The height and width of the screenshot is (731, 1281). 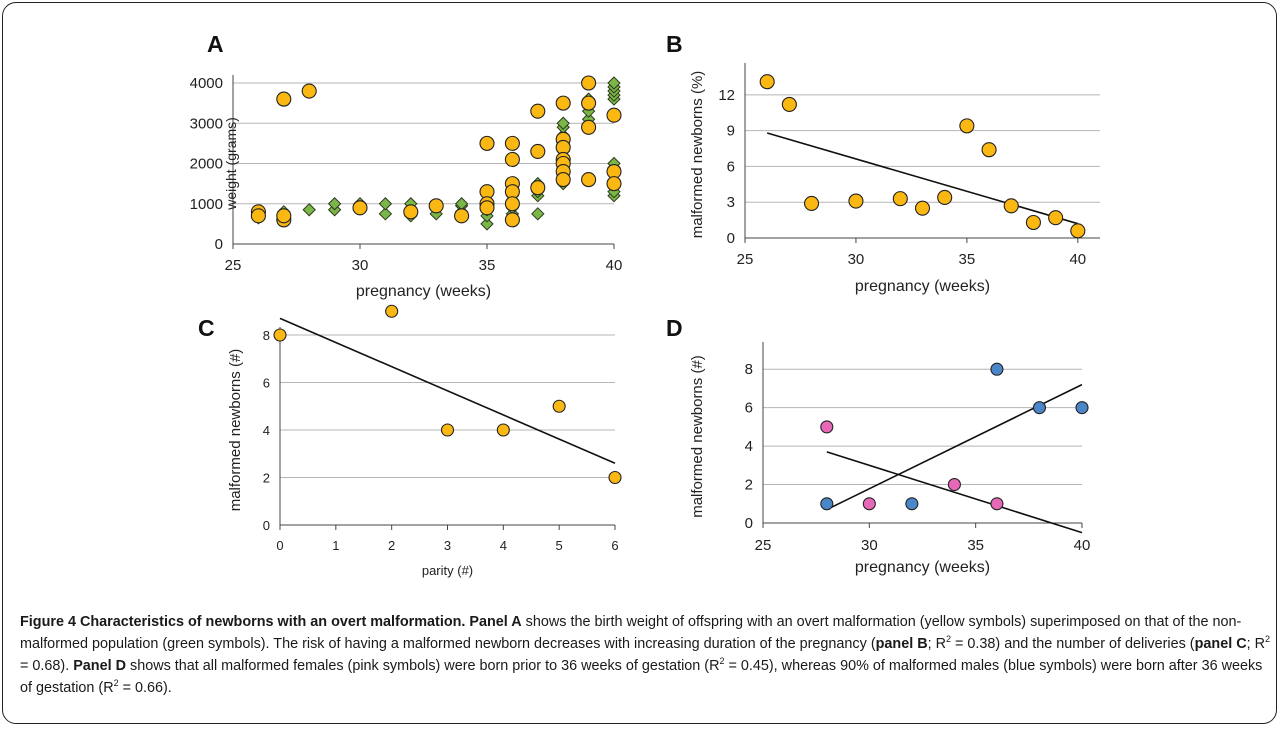 I want to click on x-tick-label-b: 30, so click(x=856, y=259).